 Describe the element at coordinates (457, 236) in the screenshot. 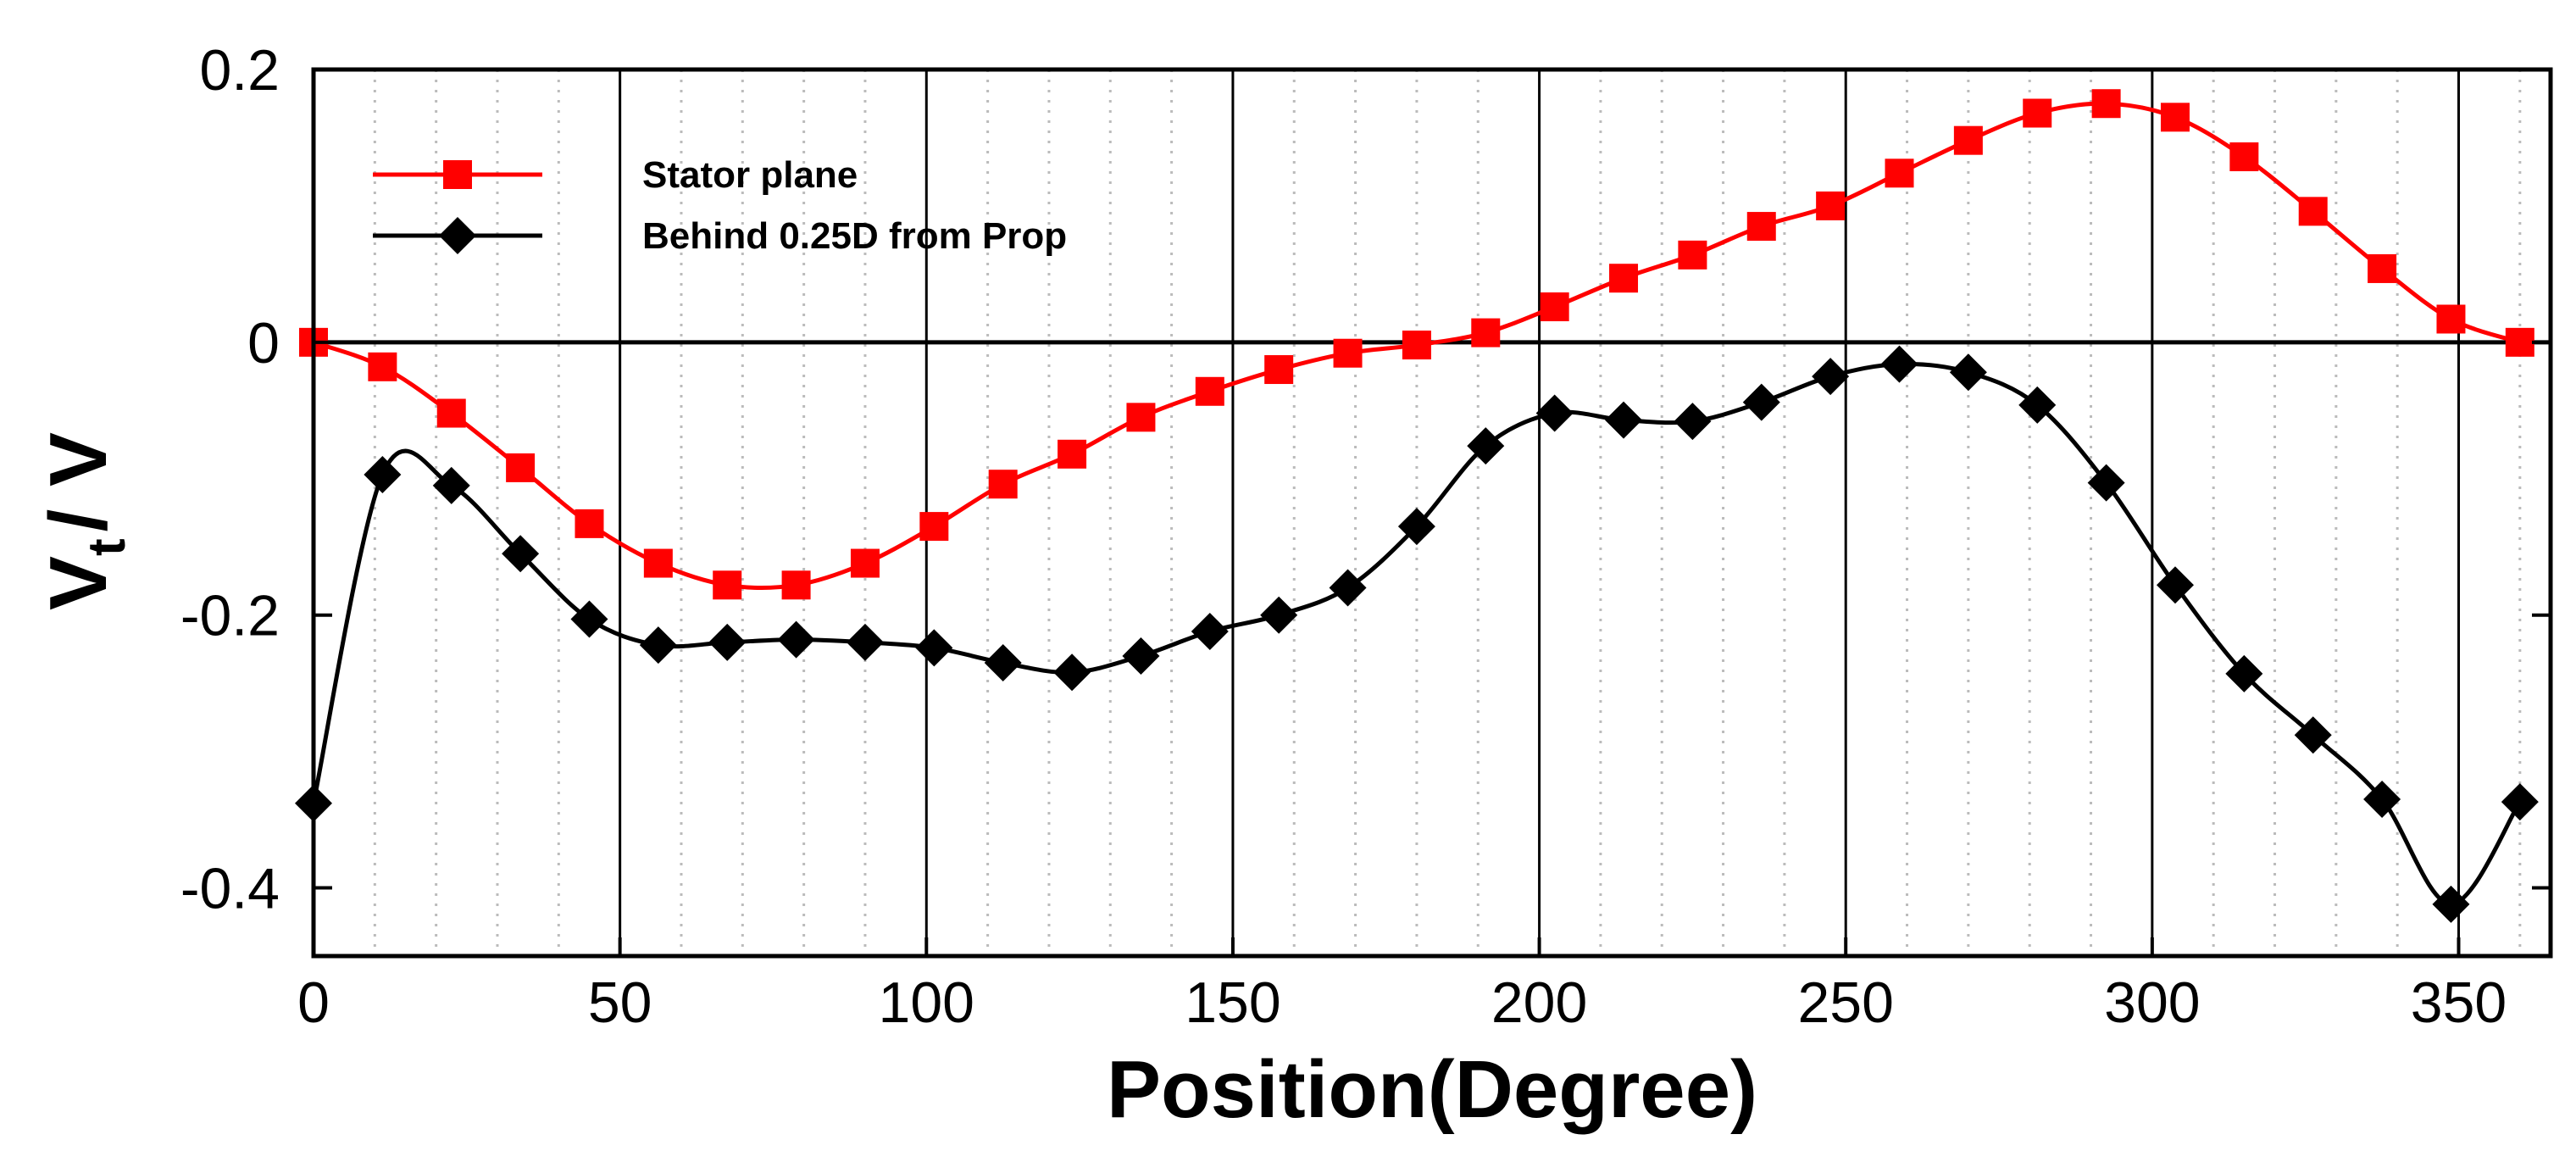

I see `legend-marker-behind` at that location.